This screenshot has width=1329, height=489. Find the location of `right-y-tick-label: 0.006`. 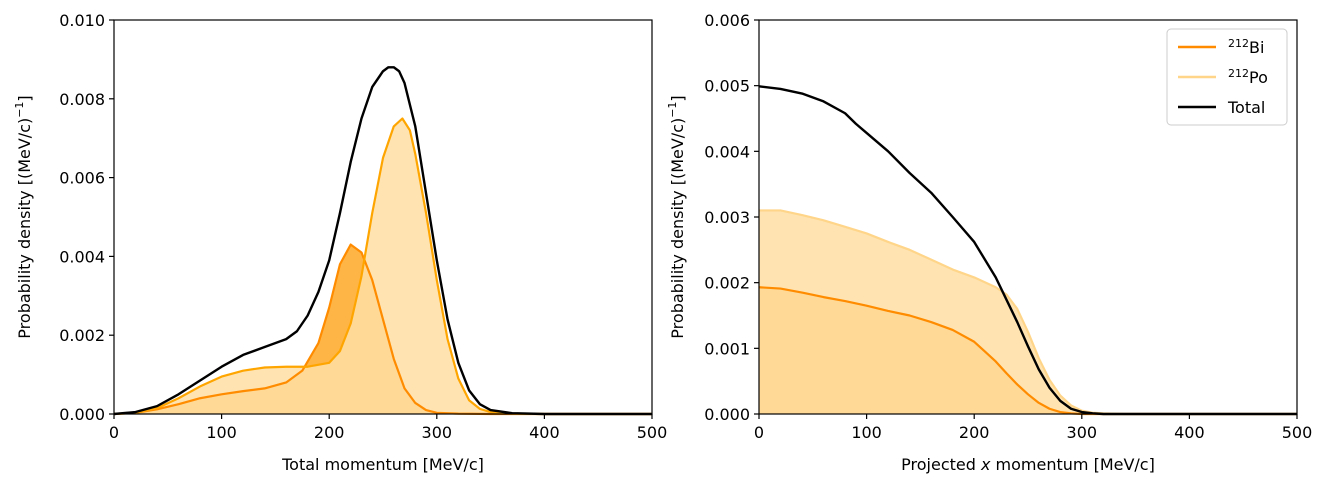

right-y-tick-label: 0.006 is located at coordinates (727, 20).